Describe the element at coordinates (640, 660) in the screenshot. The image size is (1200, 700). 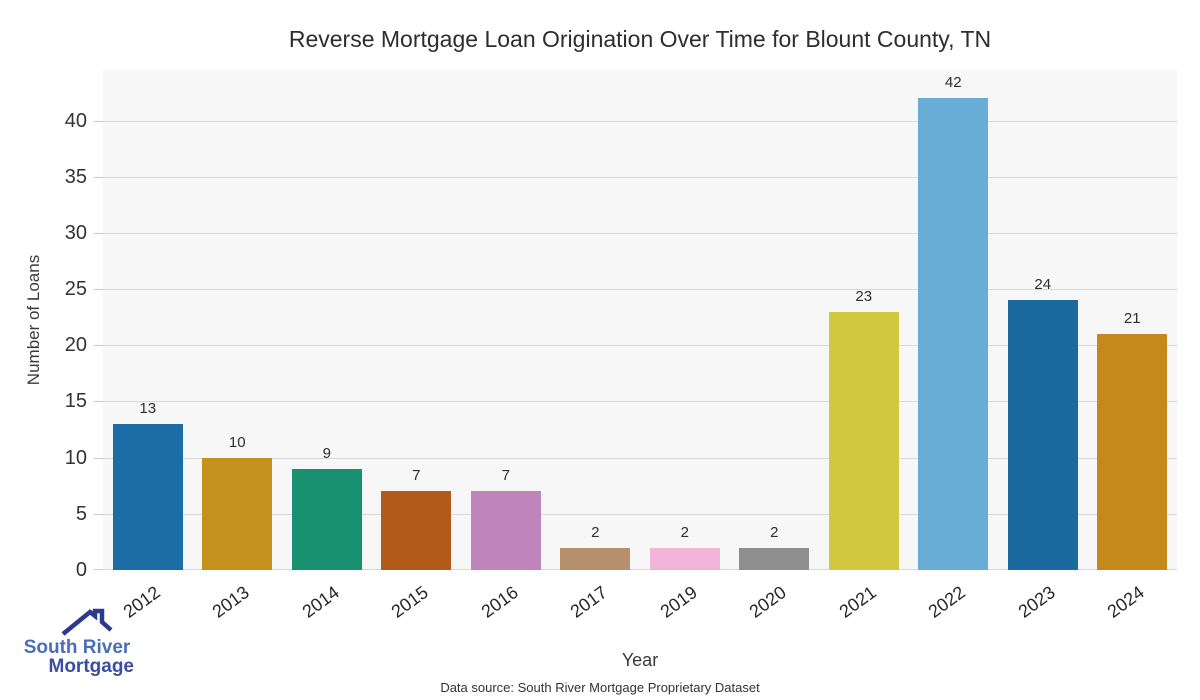
I see `x-axis-label: Year` at that location.